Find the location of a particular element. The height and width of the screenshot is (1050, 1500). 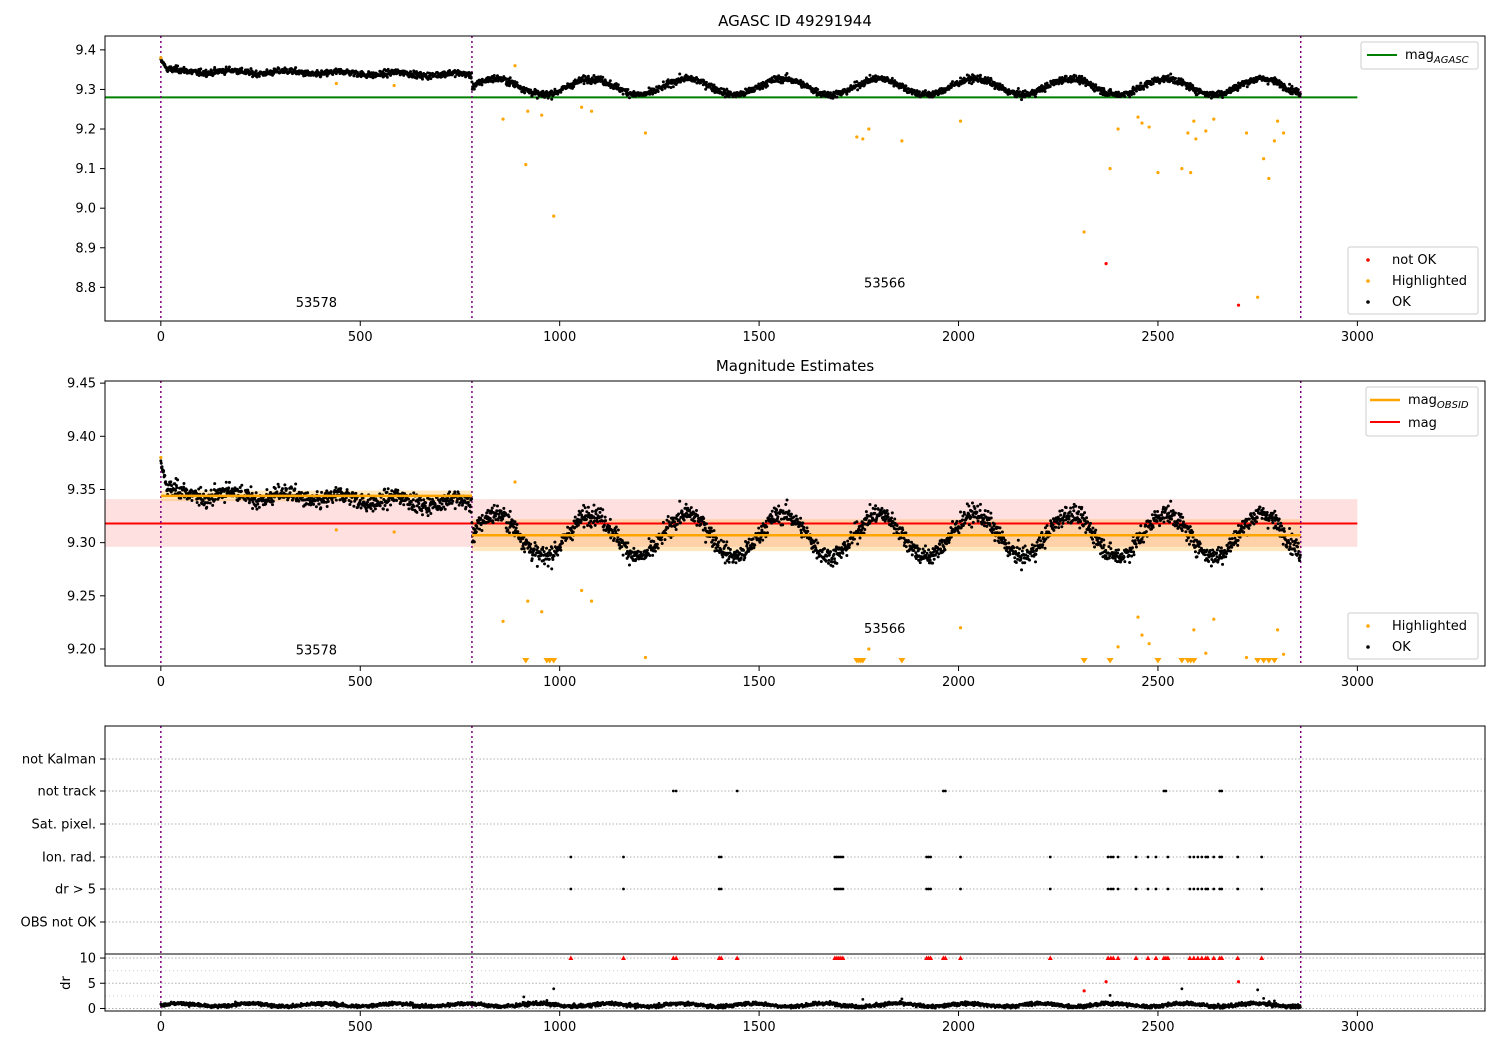

obsid-label: 53566 is located at coordinates (884, 283).